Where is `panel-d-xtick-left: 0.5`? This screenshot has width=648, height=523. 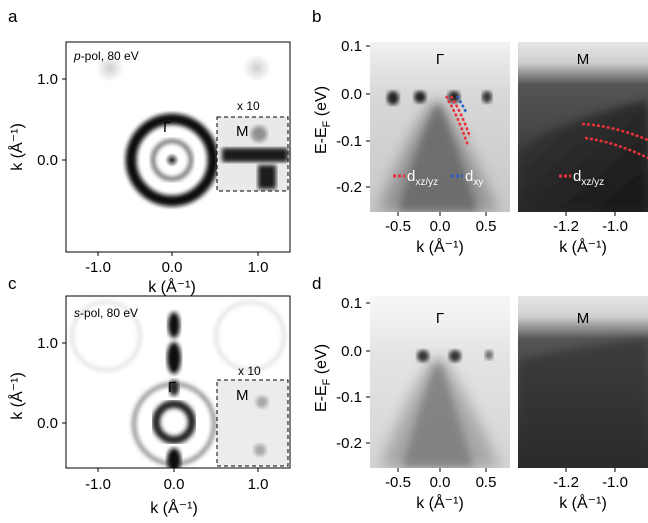 panel-d-xtick-left: 0.5 is located at coordinates (486, 482).